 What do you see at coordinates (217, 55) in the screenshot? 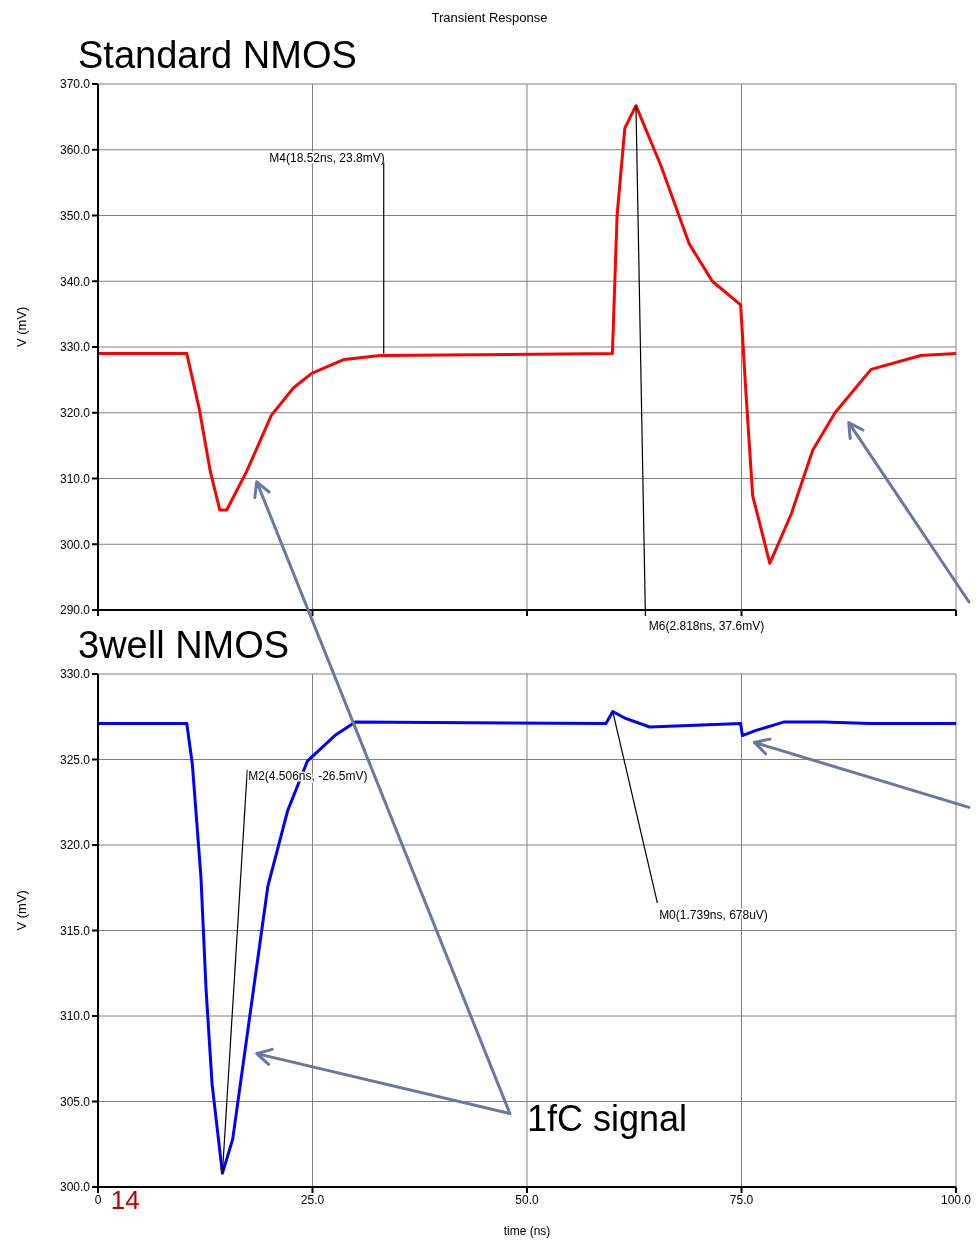
I see `chart-subtitle: Standard NMOS` at bounding box center [217, 55].